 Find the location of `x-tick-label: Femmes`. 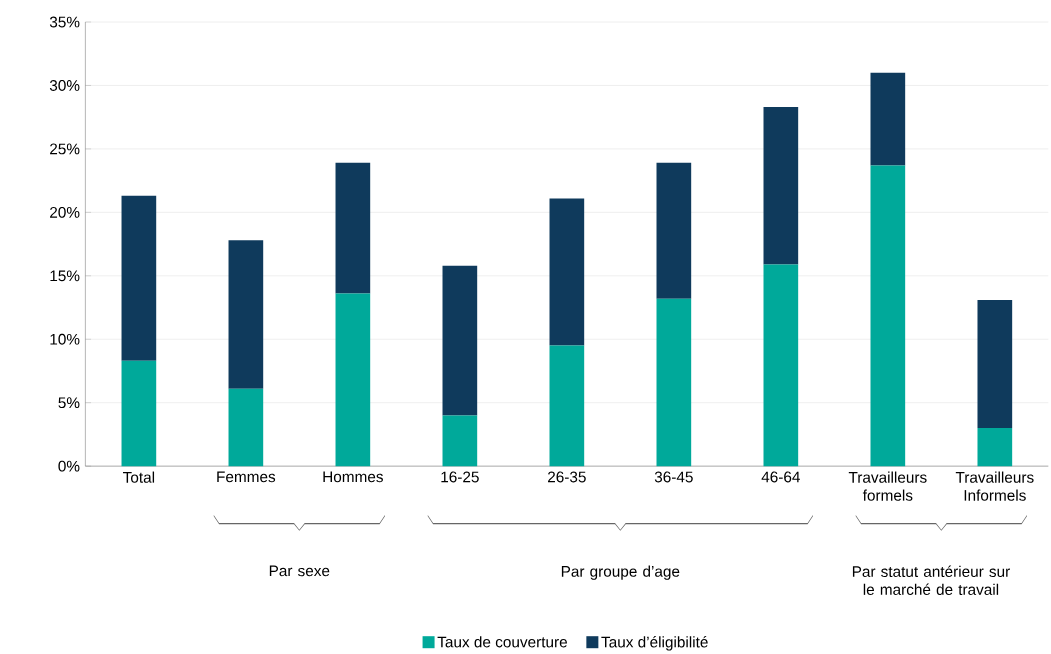

x-tick-label: Femmes is located at coordinates (246, 477).